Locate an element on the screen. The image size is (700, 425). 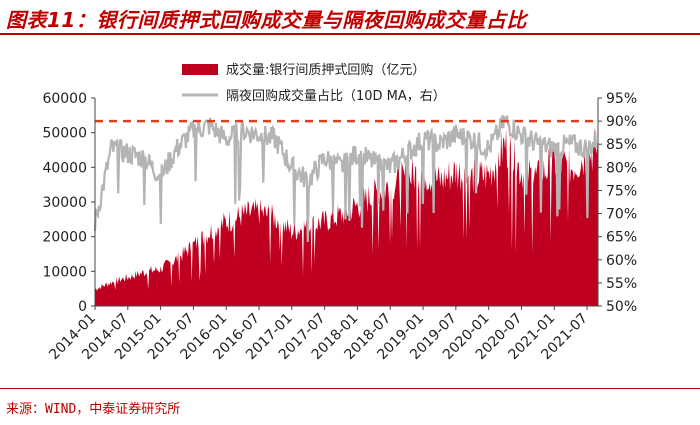
source-divider is located at coordinates (350, 388).